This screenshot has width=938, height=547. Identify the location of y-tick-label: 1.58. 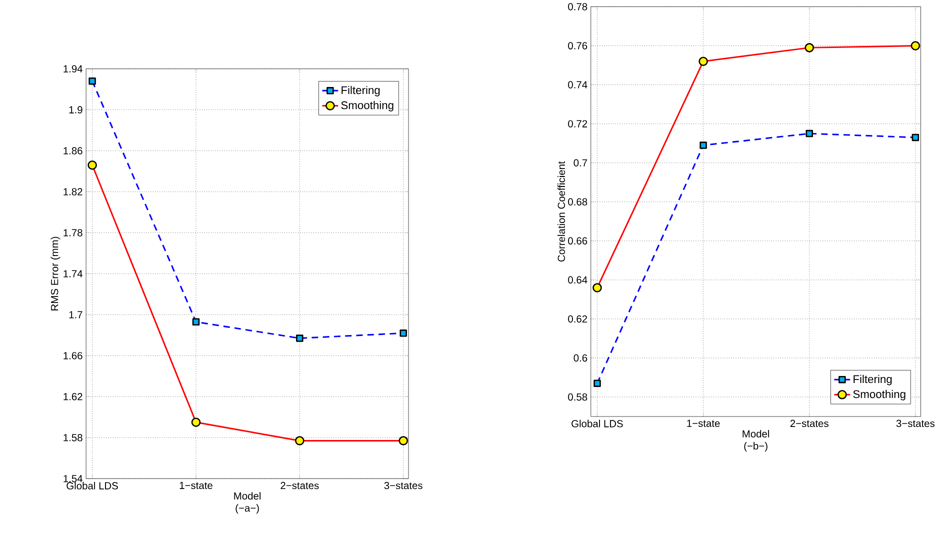
(73, 438).